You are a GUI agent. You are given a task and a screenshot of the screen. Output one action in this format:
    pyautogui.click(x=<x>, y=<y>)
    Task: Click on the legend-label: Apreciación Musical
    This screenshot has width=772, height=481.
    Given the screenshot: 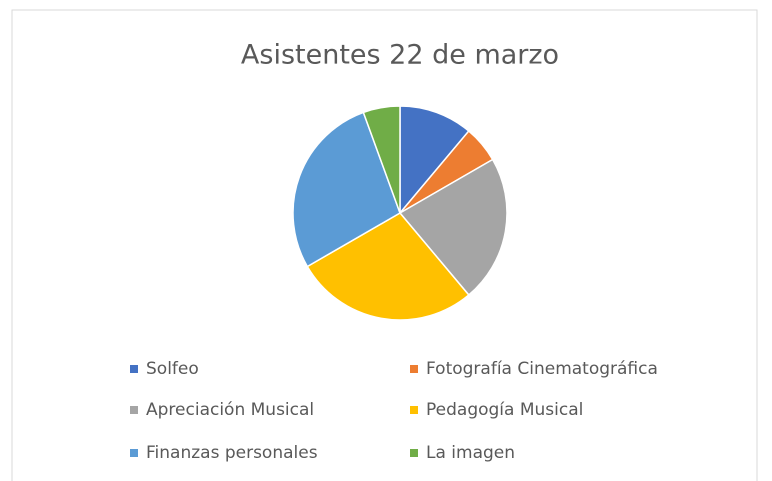 What is the action you would take?
    pyautogui.click(x=230, y=410)
    